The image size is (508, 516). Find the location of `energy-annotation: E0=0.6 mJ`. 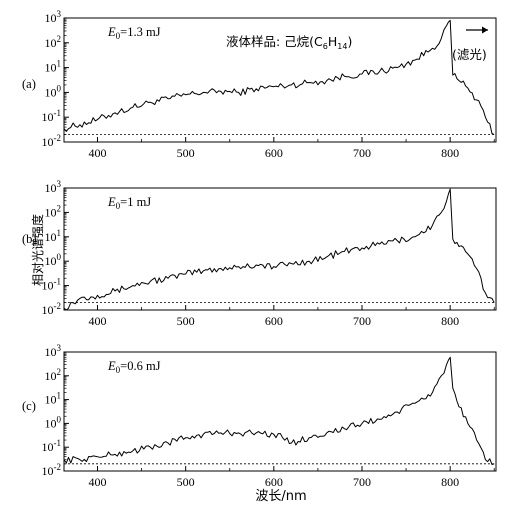

energy-annotation: E0=0.6 mJ is located at coordinates (134, 367).